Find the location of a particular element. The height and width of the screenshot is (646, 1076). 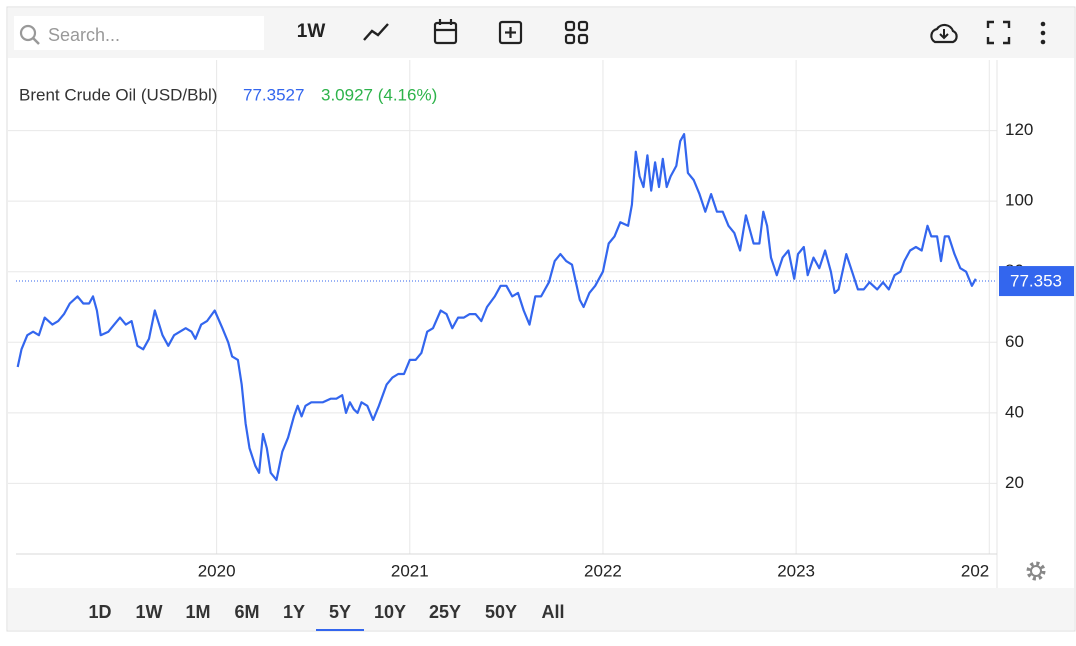

x-tick-label: 2023 is located at coordinates (796, 570).